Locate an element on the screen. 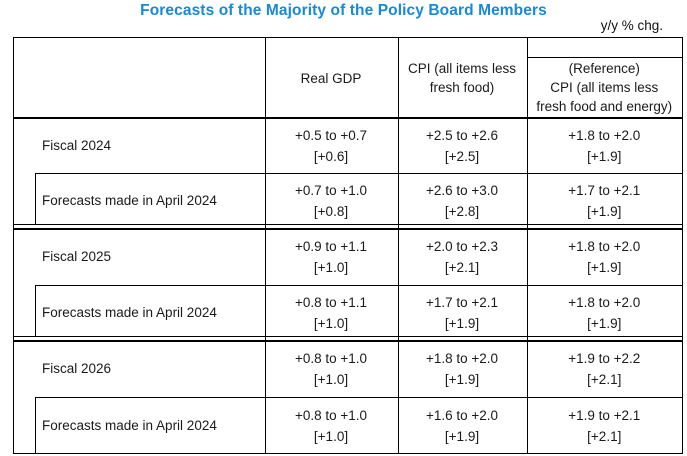  ref-value-cell: +1.9 to +2.1 [+2.1] is located at coordinates (605, 425).